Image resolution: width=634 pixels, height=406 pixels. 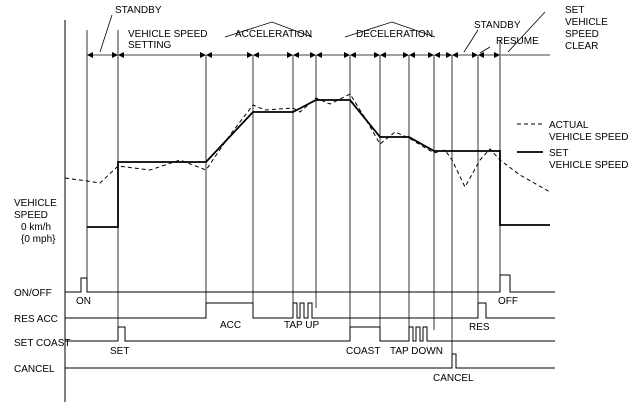 What do you see at coordinates (569, 125) in the screenshot?
I see `legend-actual-label: ACTUAL` at bounding box center [569, 125].